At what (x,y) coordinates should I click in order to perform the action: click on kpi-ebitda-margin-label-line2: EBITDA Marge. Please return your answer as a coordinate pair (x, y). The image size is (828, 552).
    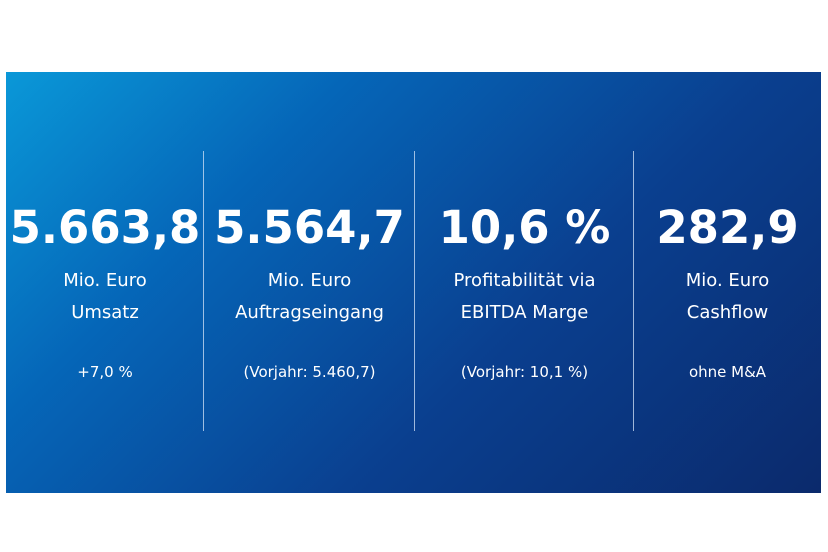
    Looking at the image, I should click on (524, 312).